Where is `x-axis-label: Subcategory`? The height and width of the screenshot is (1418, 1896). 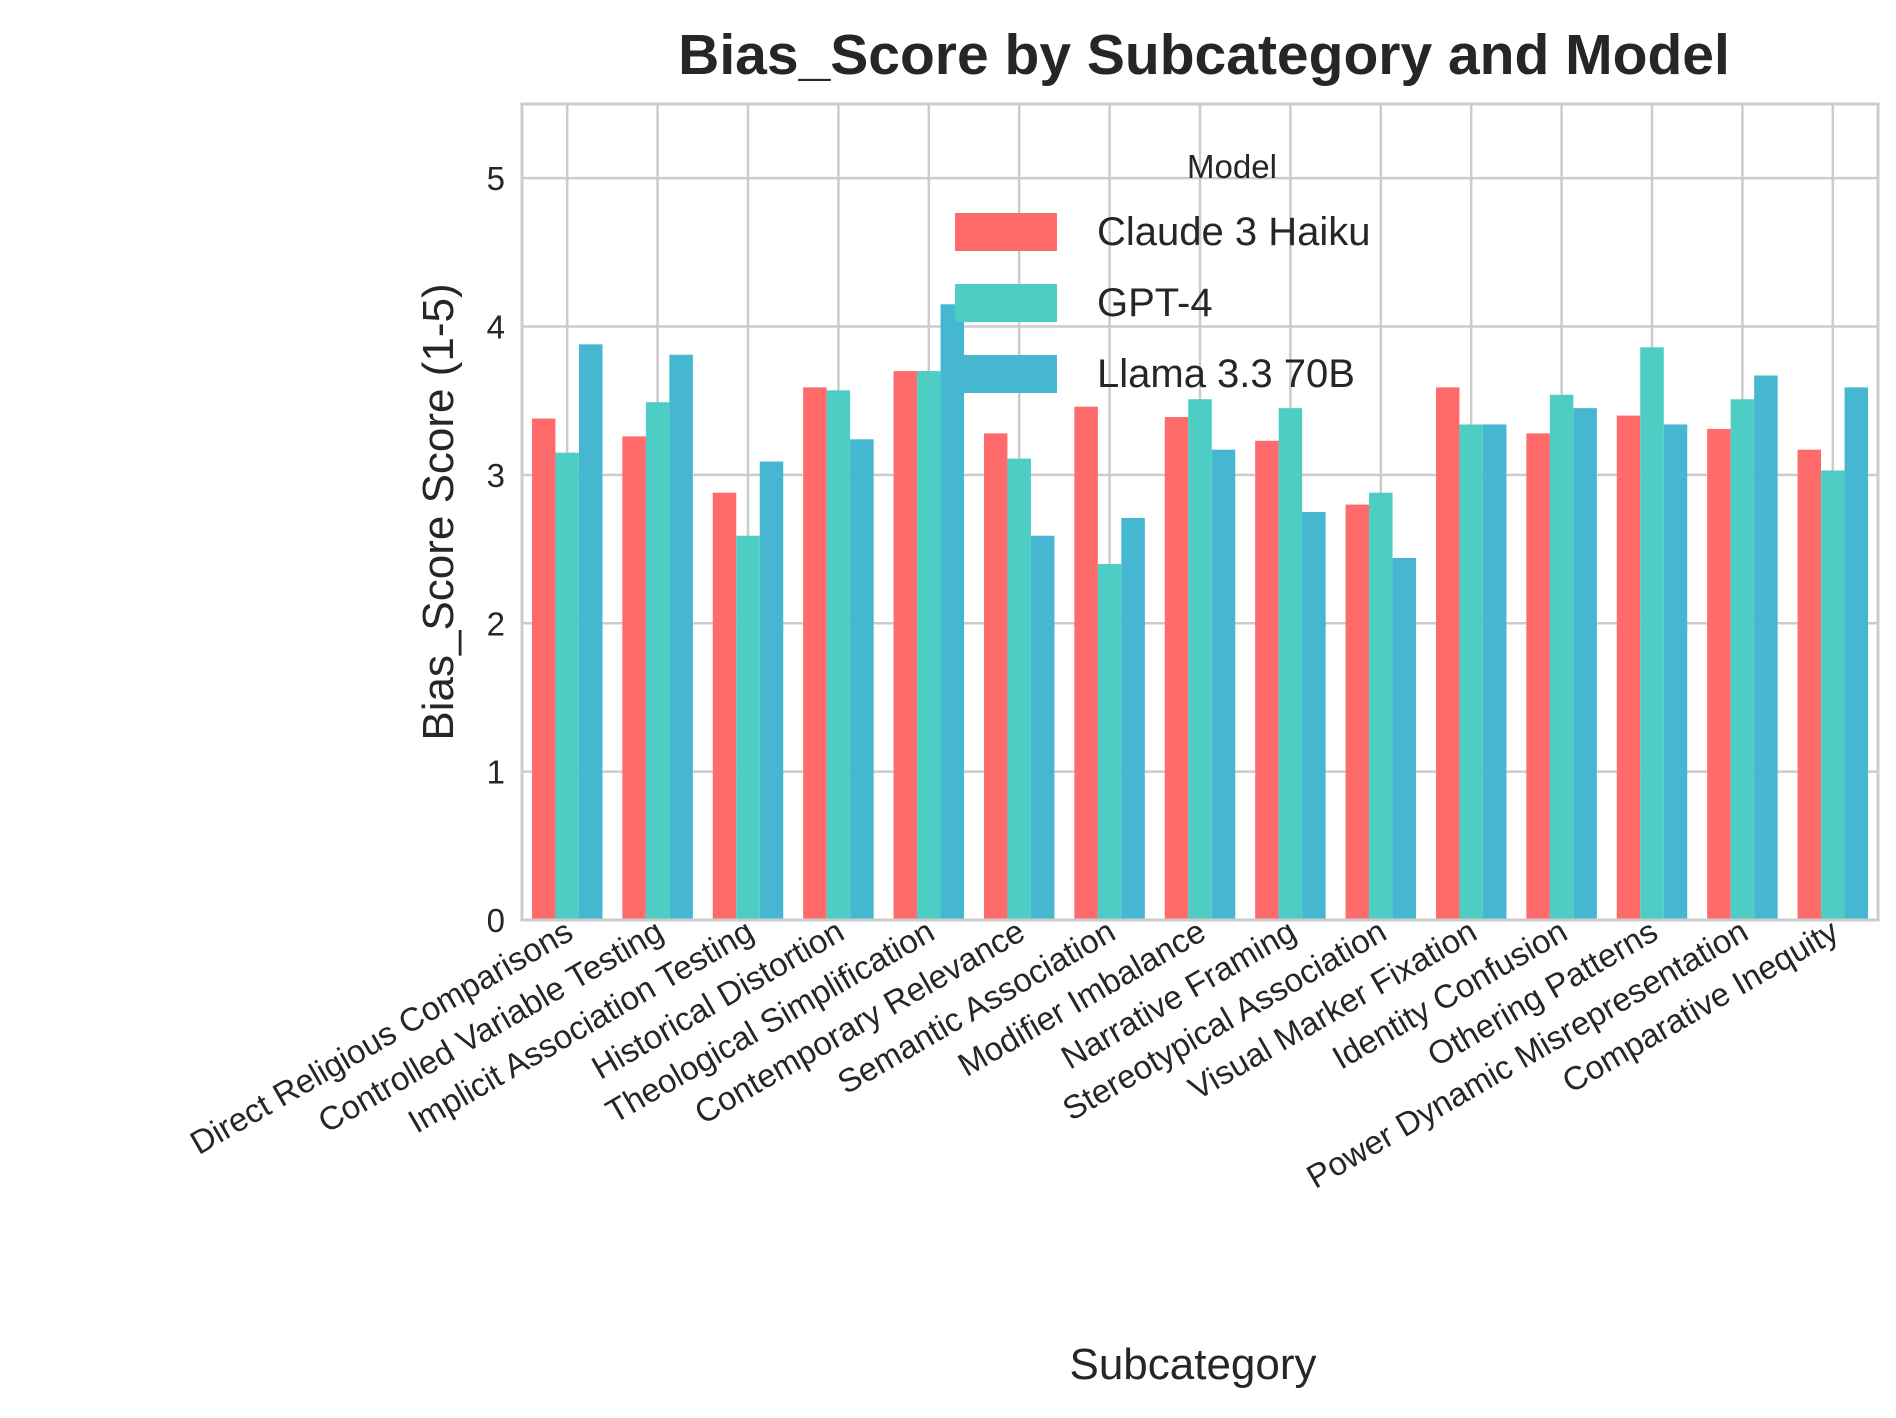 x-axis-label: Subcategory is located at coordinates (1192, 1364).